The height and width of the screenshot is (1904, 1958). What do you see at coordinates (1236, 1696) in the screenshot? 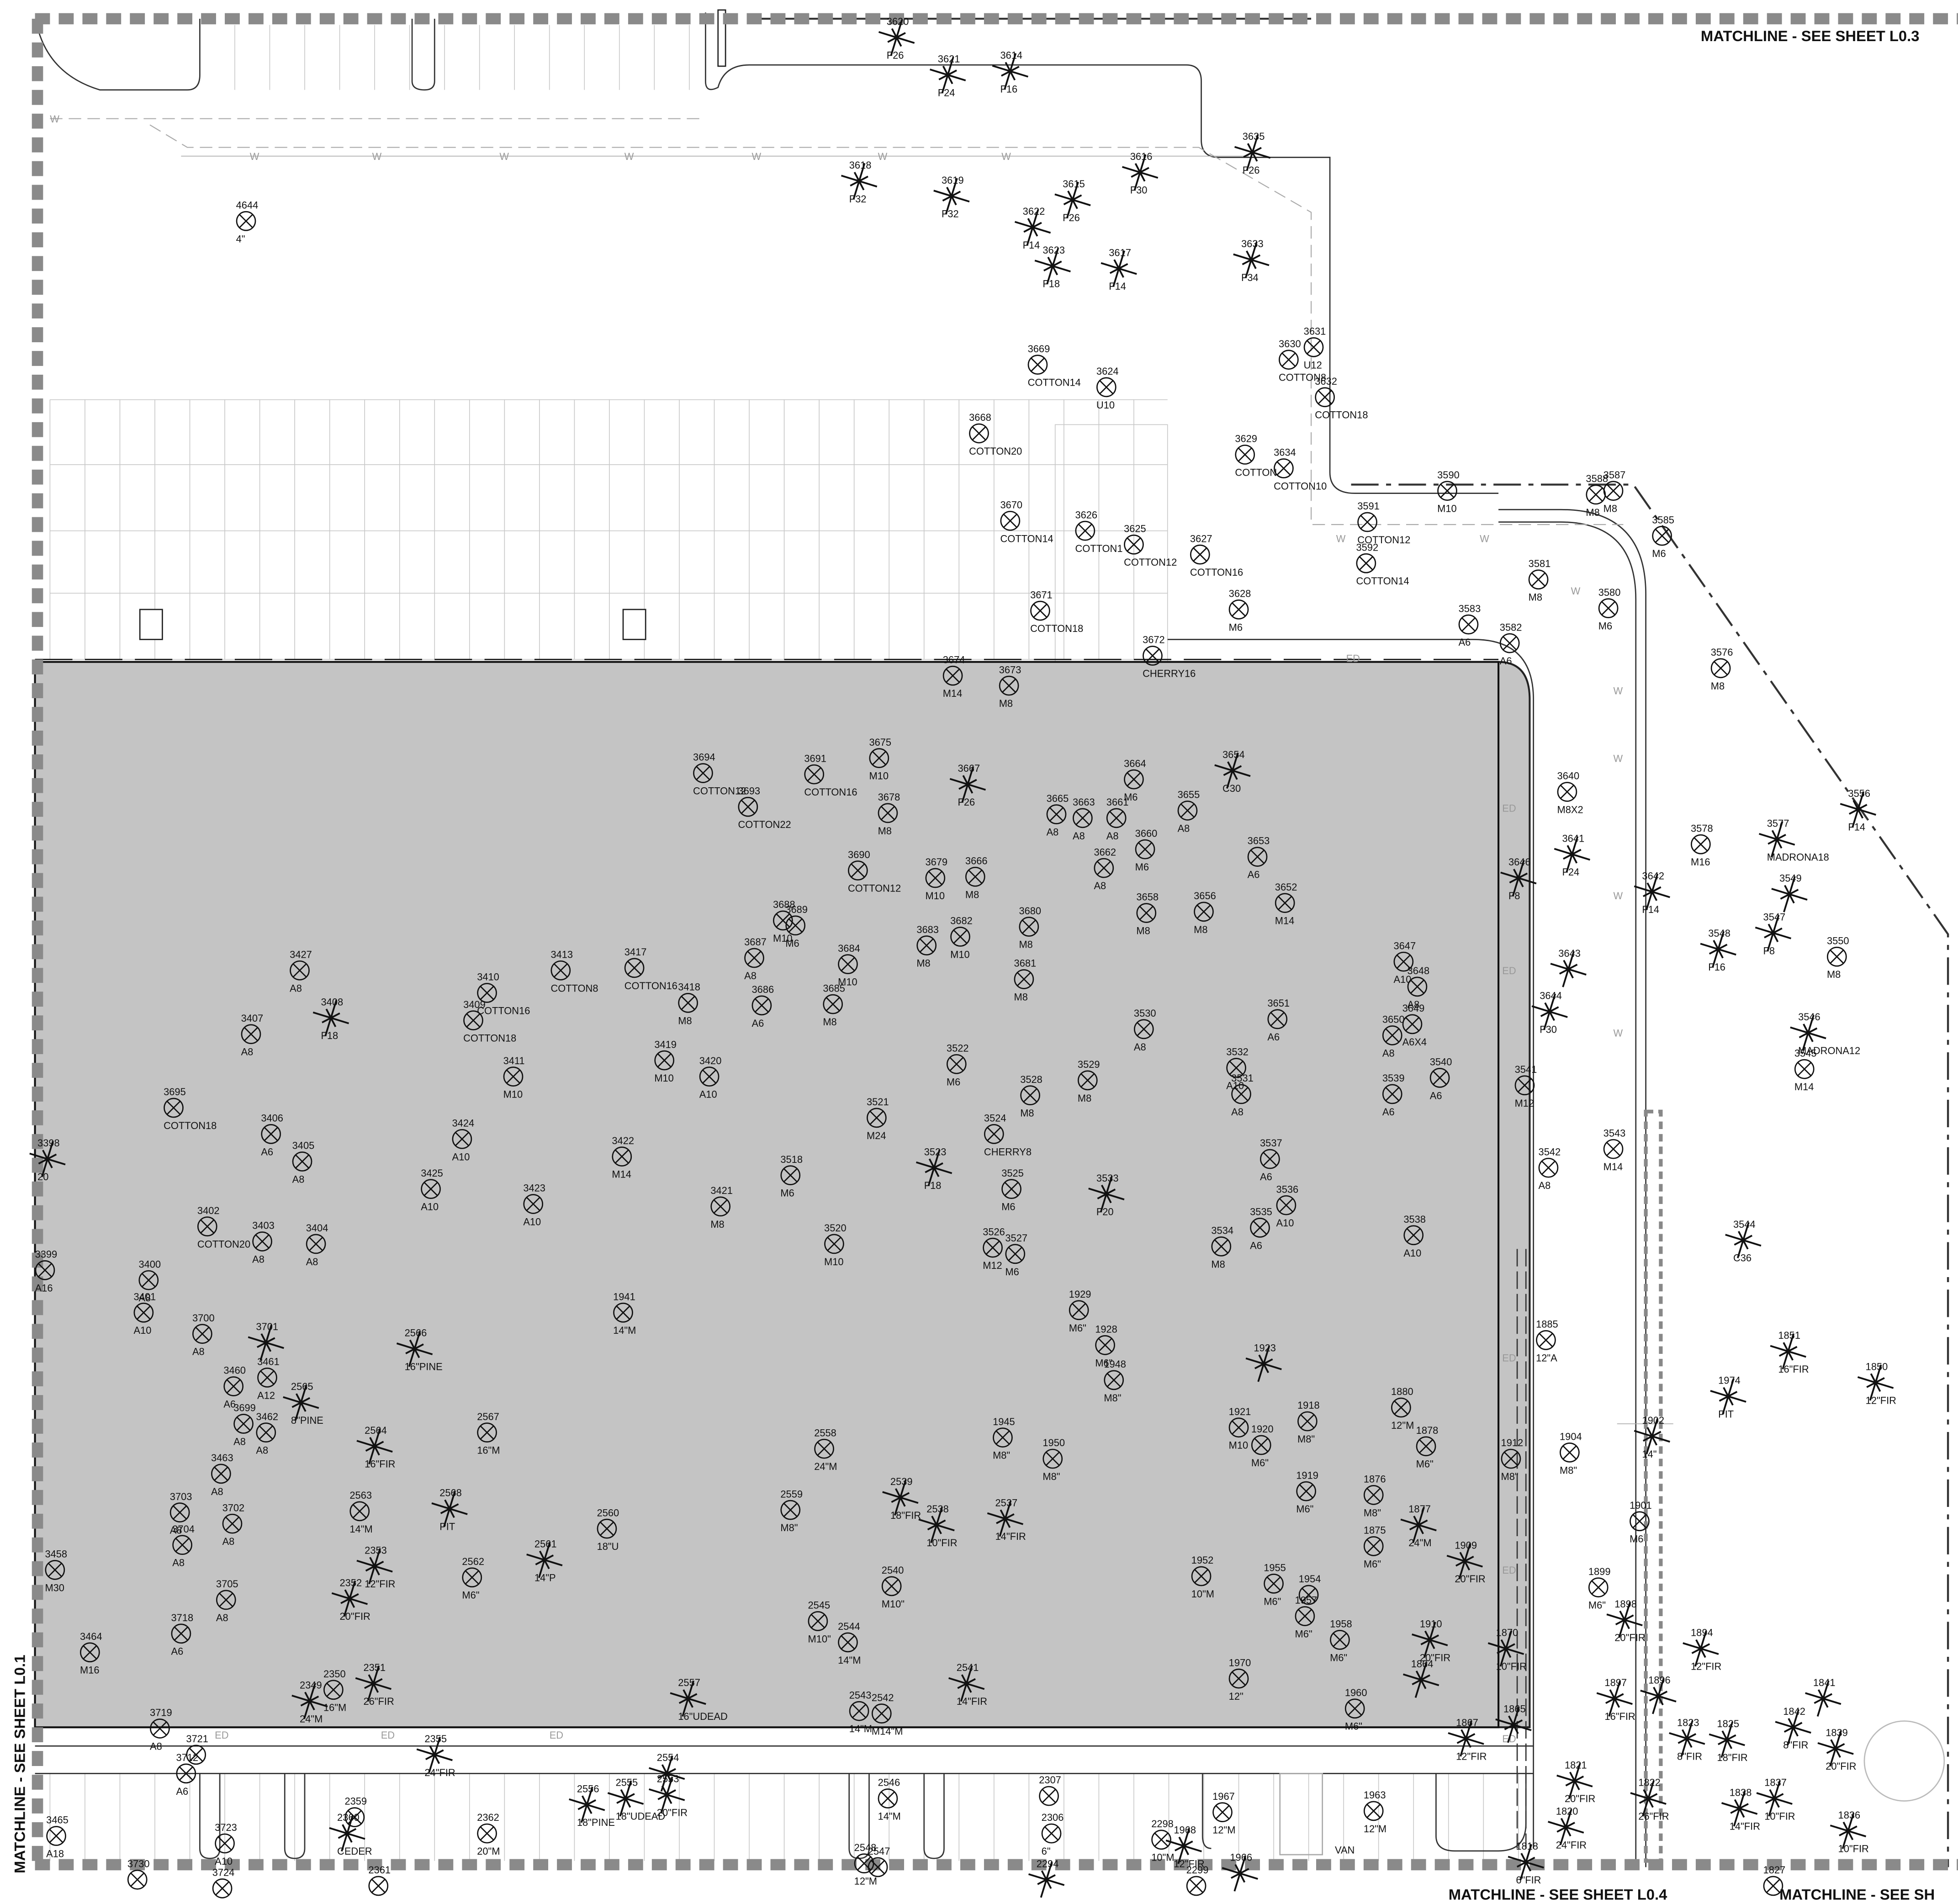
I see `tree-size: 12"` at bounding box center [1236, 1696].